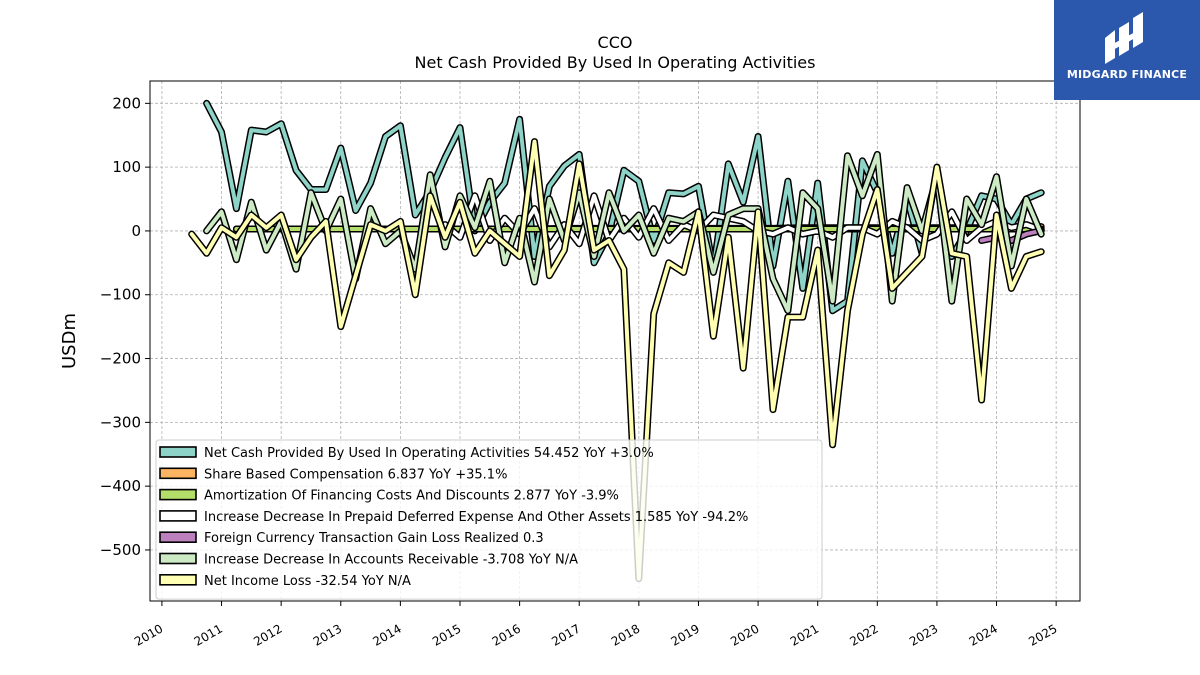 This screenshot has height=675, width=1200. What do you see at coordinates (307, 581) in the screenshot?
I see `legend-entry: Net Income Loss -32.54 YoY N/A` at bounding box center [307, 581].